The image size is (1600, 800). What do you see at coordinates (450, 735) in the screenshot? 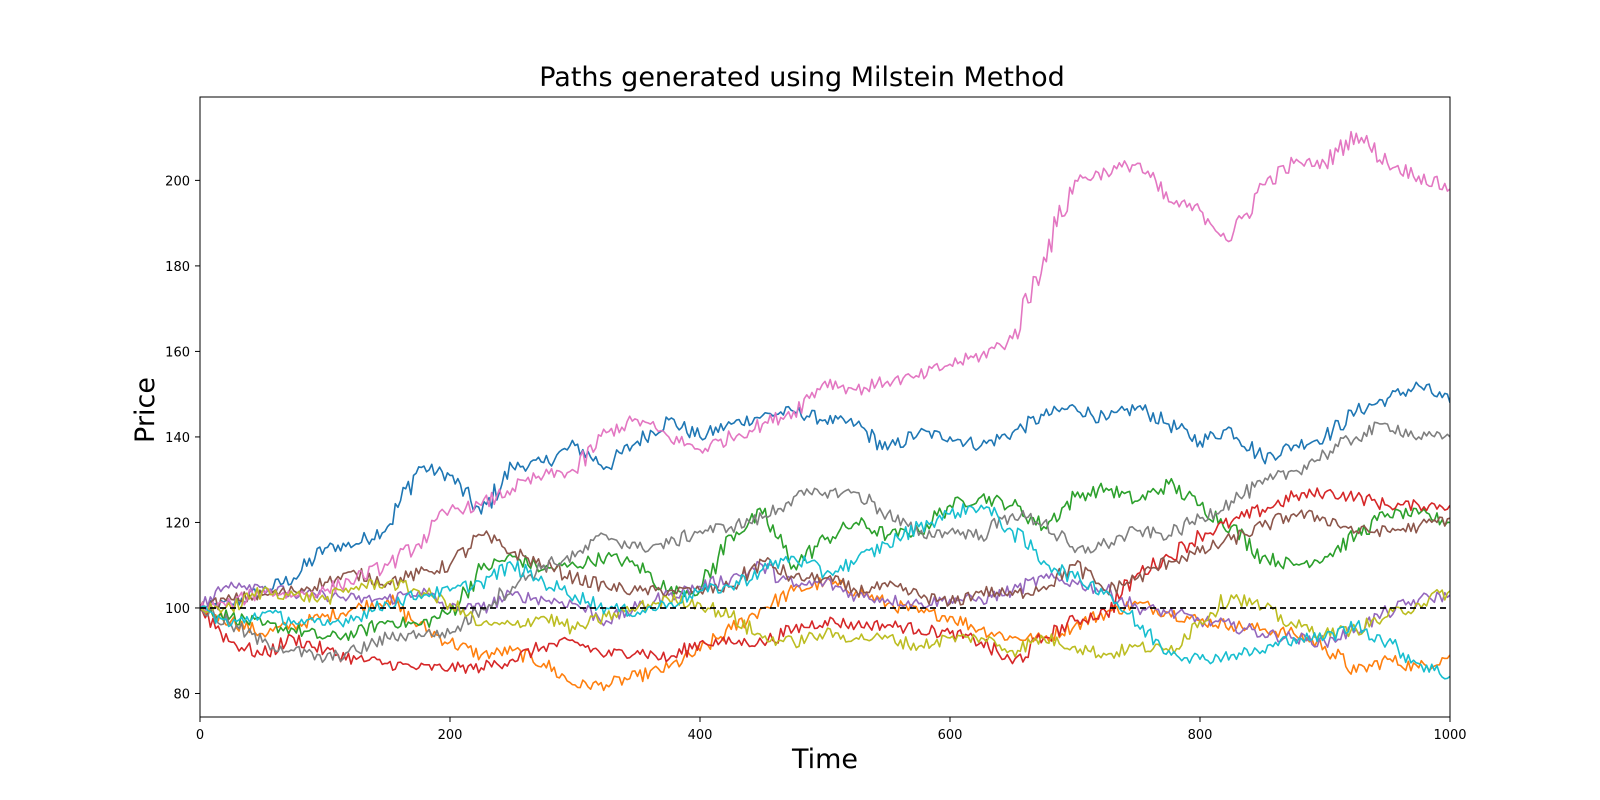
I see `x-tick-label: 200` at bounding box center [450, 735].